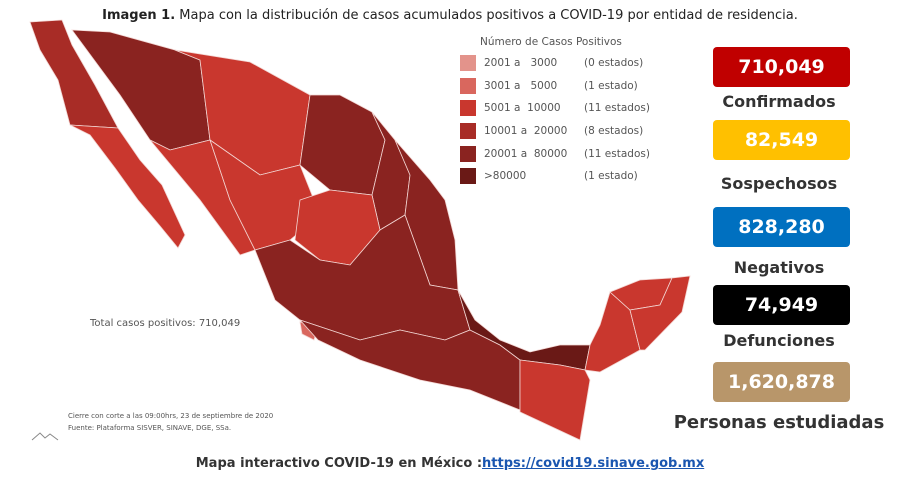  Describe the element at coordinates (522, 108) in the screenshot. I see `legend-range: 5001 a 10000` at that location.